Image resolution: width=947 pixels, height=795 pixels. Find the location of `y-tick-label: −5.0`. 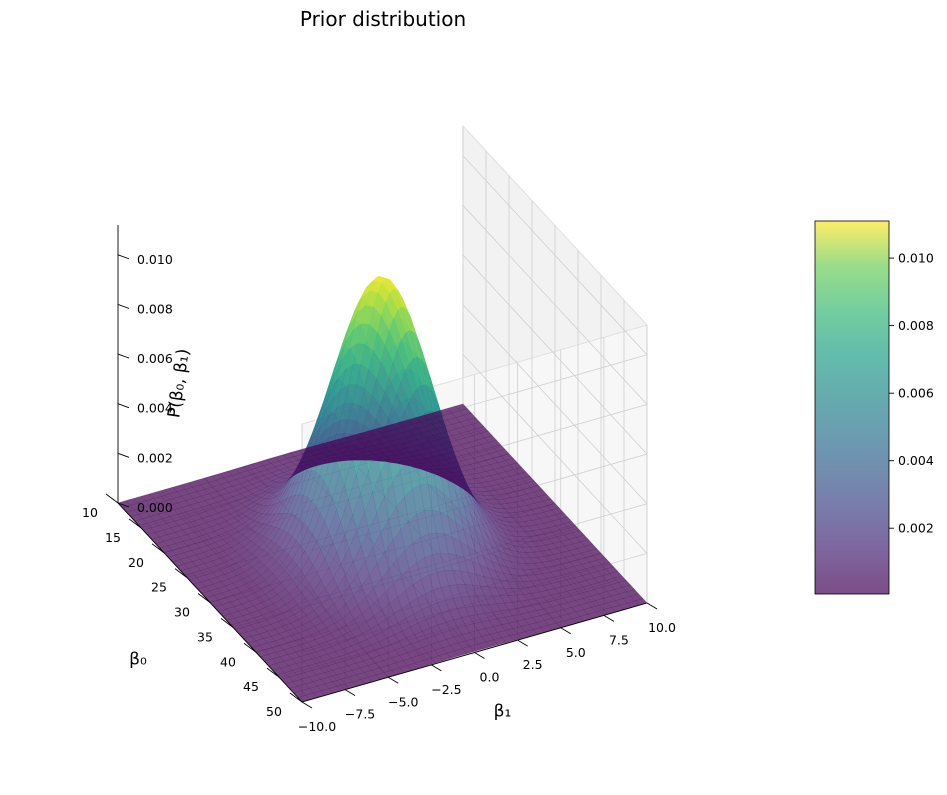

y-tick-label: −5.0 is located at coordinates (403, 701).